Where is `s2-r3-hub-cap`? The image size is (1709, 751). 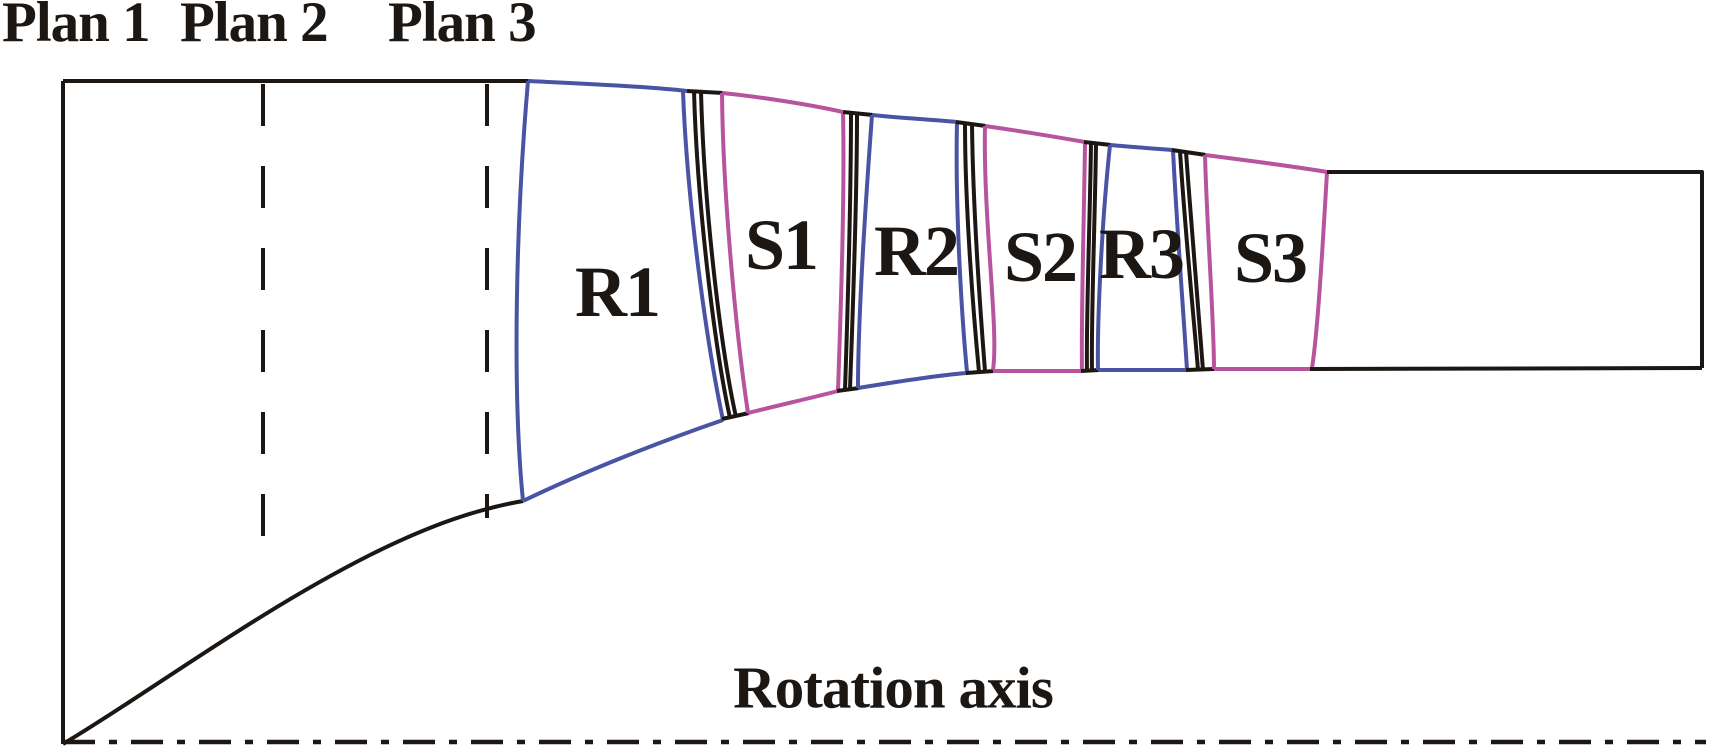
s2-r3-hub-cap is located at coordinates (1090, 370).